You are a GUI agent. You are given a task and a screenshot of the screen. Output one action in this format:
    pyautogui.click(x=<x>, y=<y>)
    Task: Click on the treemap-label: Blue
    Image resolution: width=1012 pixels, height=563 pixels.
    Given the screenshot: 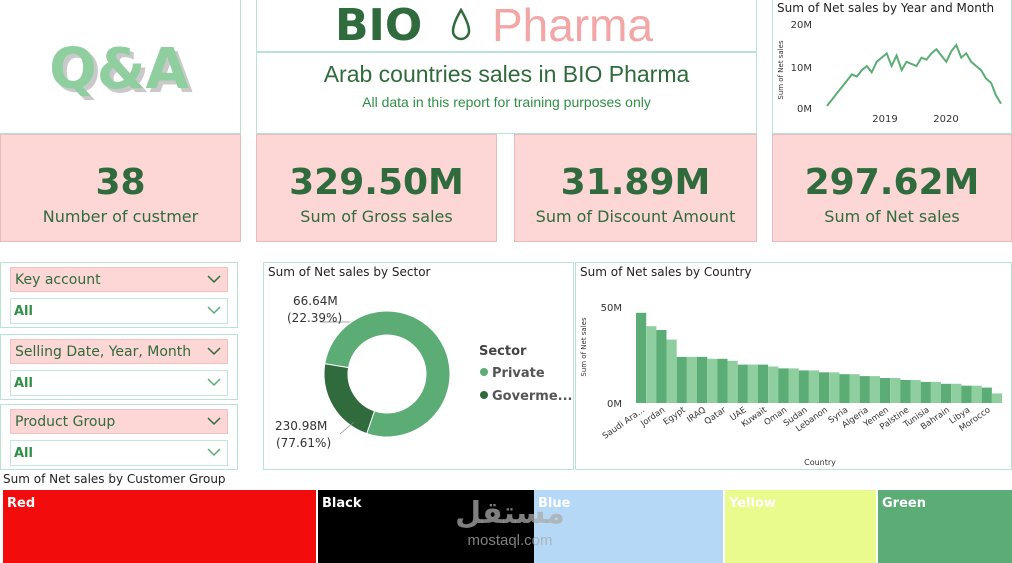 What is the action you would take?
    pyautogui.click(x=554, y=503)
    